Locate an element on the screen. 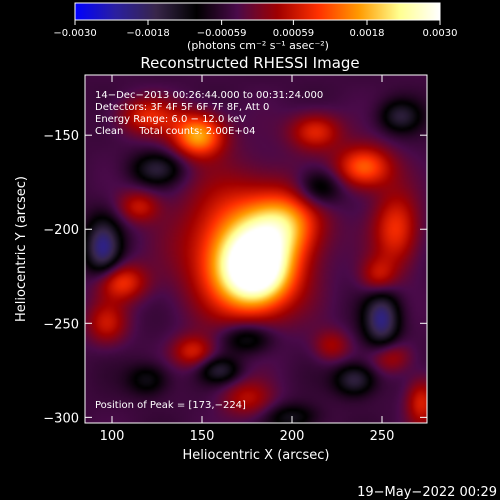 Image resolution: width=500 pixels, height=500 pixels. info-energy-range: Energy Range: 6.0 − 12.0 keV is located at coordinates (170, 119).